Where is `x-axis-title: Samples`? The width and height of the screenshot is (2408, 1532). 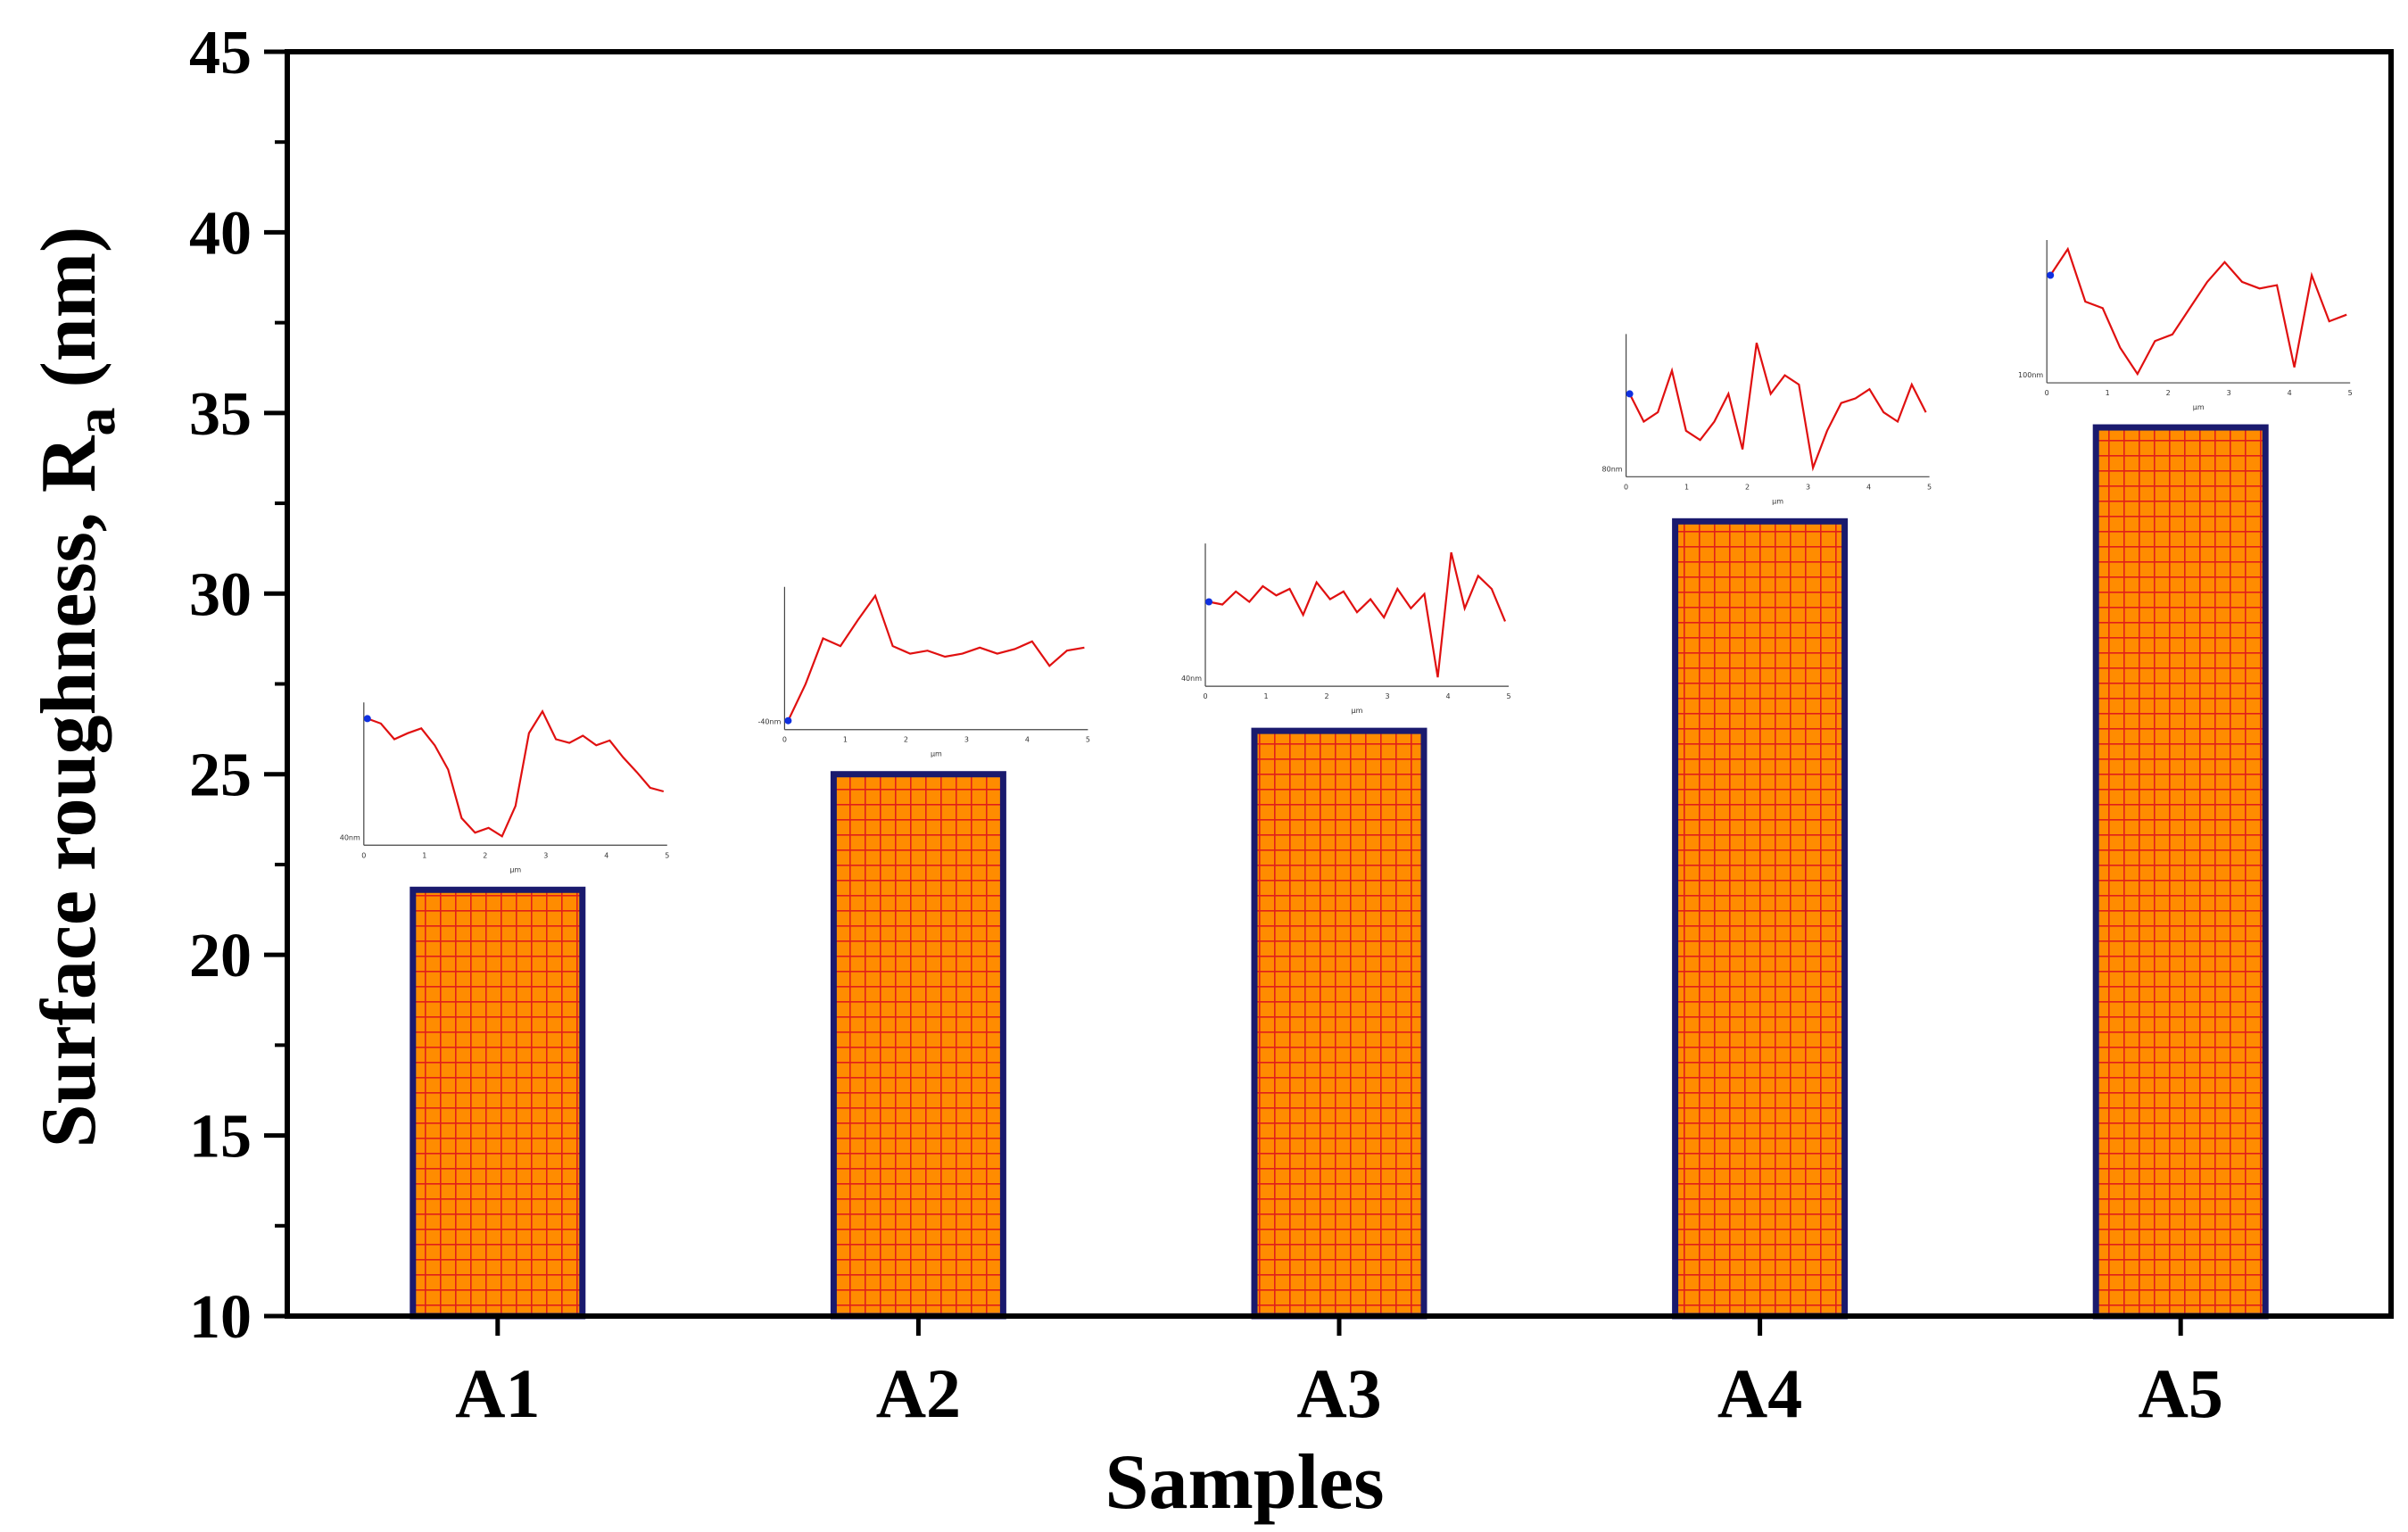
x-axis-title: Samples is located at coordinates (1245, 1483).